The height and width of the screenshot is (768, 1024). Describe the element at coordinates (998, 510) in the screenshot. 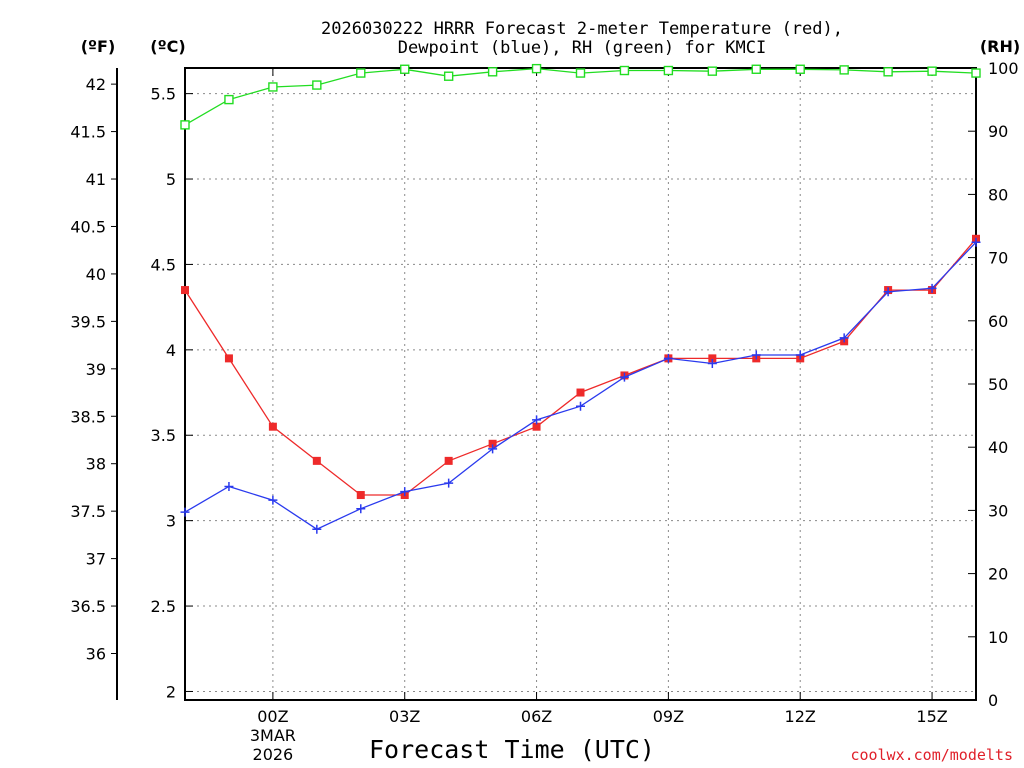

I see `rh-tick-label: 30` at that location.